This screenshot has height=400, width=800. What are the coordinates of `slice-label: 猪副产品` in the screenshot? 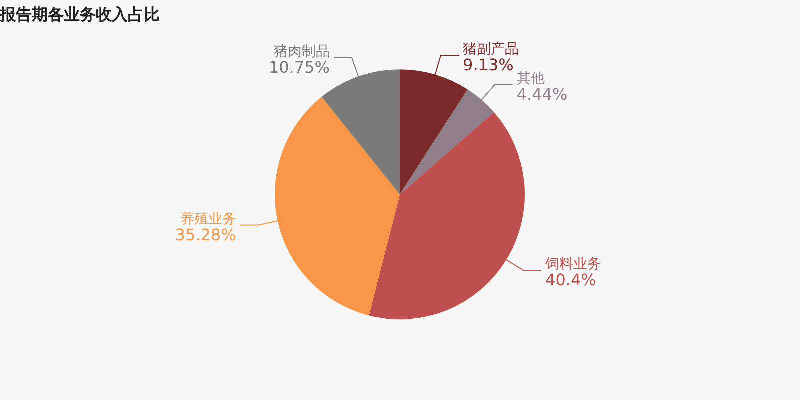 It's located at (491, 50).